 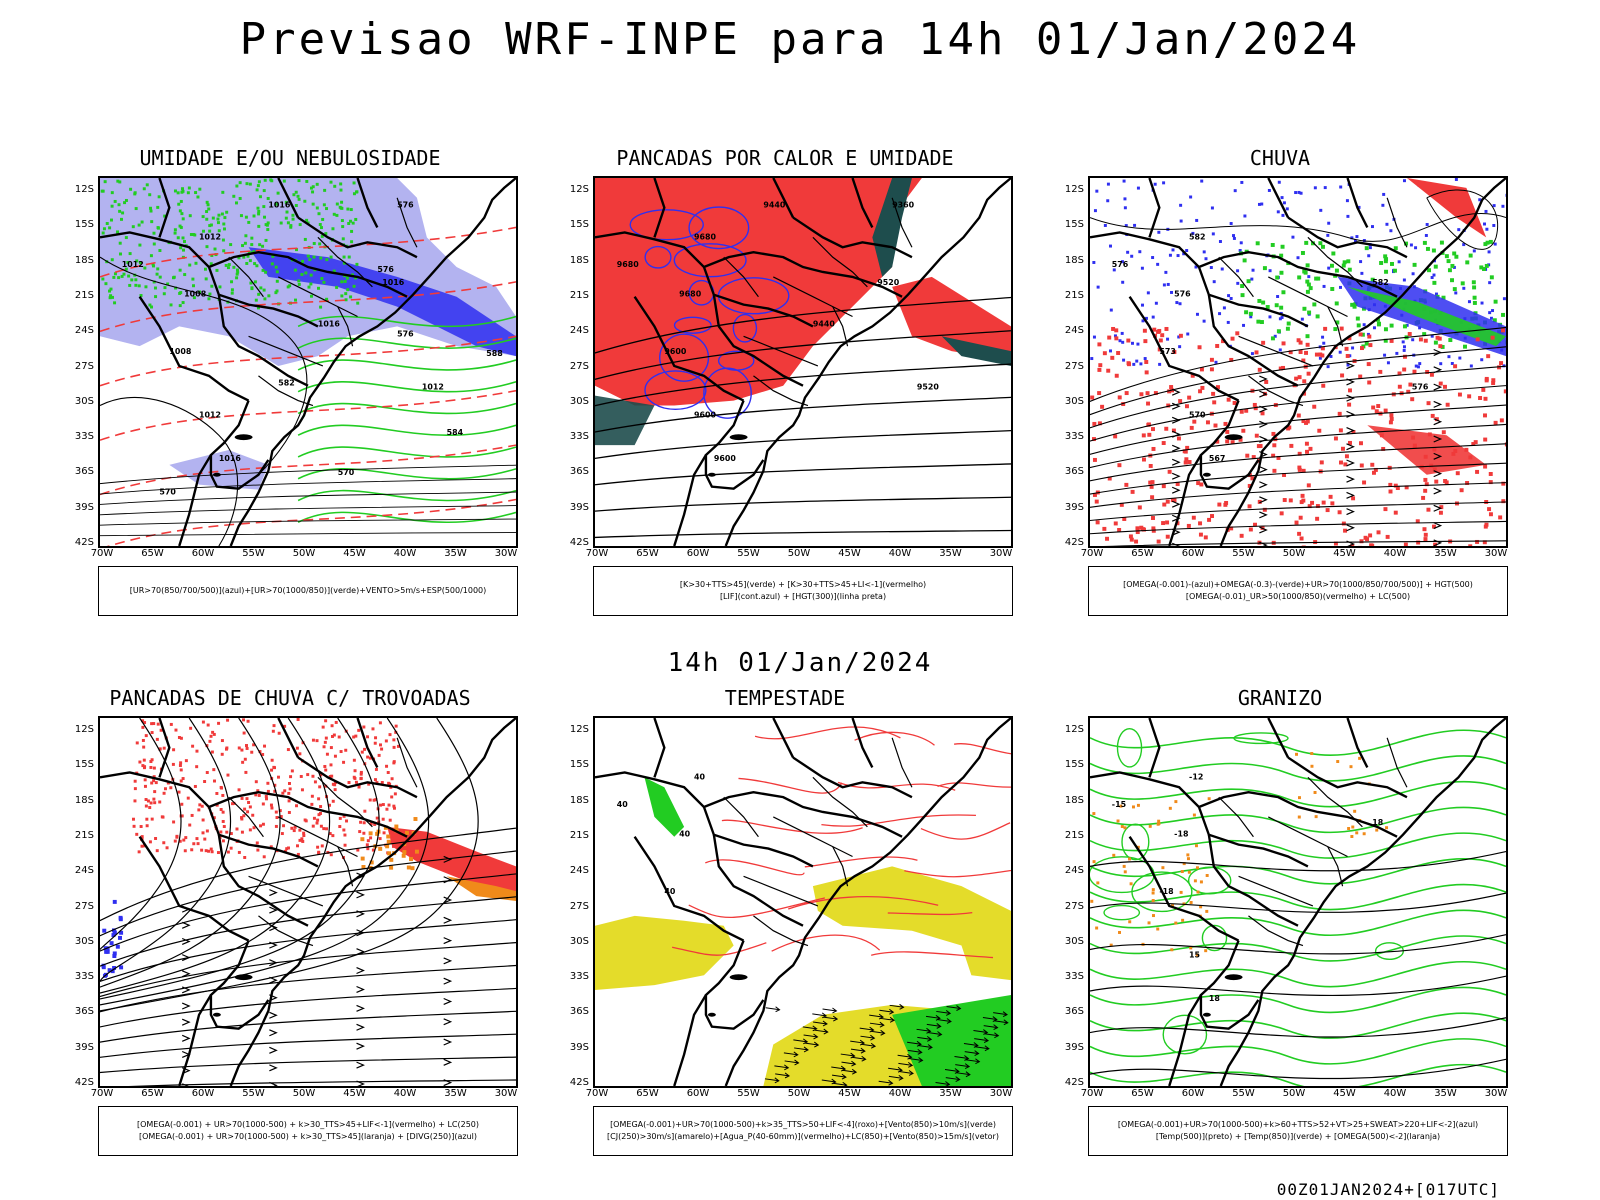 What do you see at coordinates (405, 333) in the screenshot?
I see `contour-label: 576` at bounding box center [405, 333].